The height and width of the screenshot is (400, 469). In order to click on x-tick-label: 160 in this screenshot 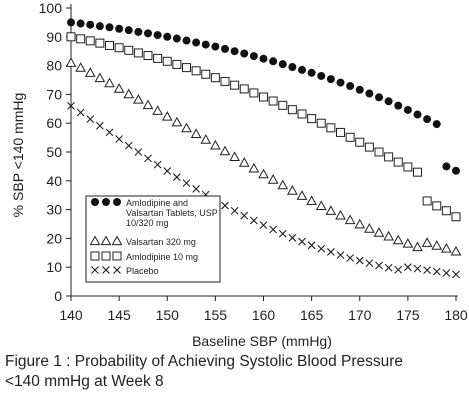, I will do `click(264, 315)`.